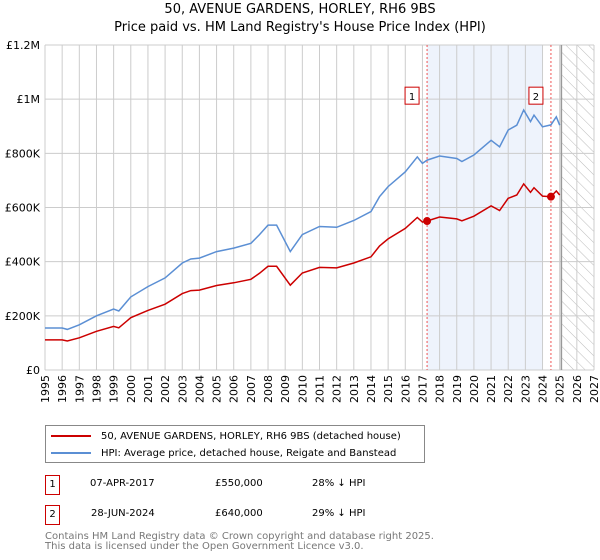 The width and height of the screenshot is (600, 560). What do you see at coordinates (339, 513) in the screenshot?
I see `transaction-hpi-diff: 29% ↓ HPI` at bounding box center [339, 513].